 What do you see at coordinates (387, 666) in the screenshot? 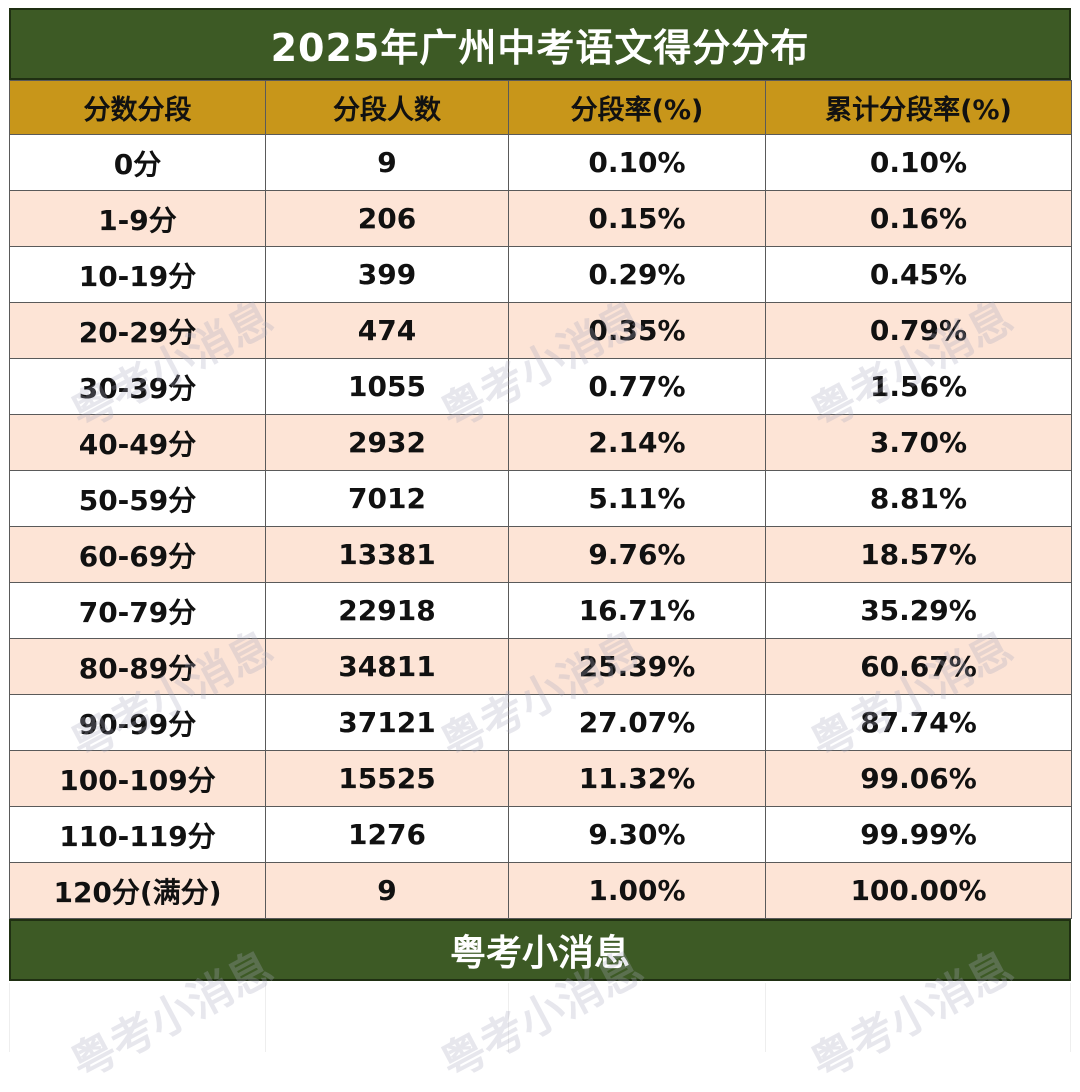
I see `cell-count: 34811` at bounding box center [387, 666].